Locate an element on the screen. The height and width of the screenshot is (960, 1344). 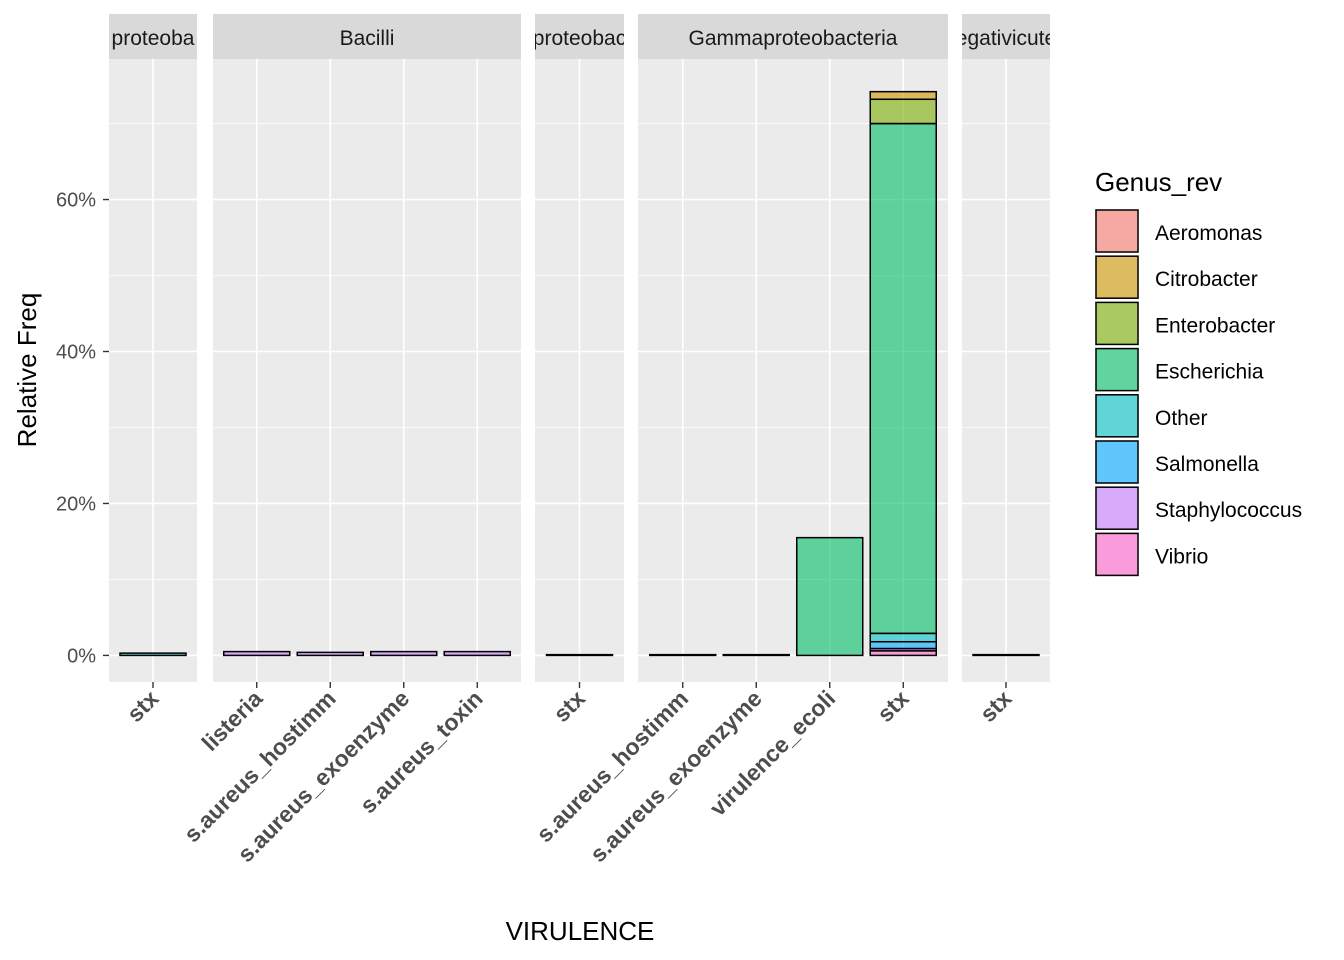
facet-strip-label: proteobac is located at coordinates (579, 38).